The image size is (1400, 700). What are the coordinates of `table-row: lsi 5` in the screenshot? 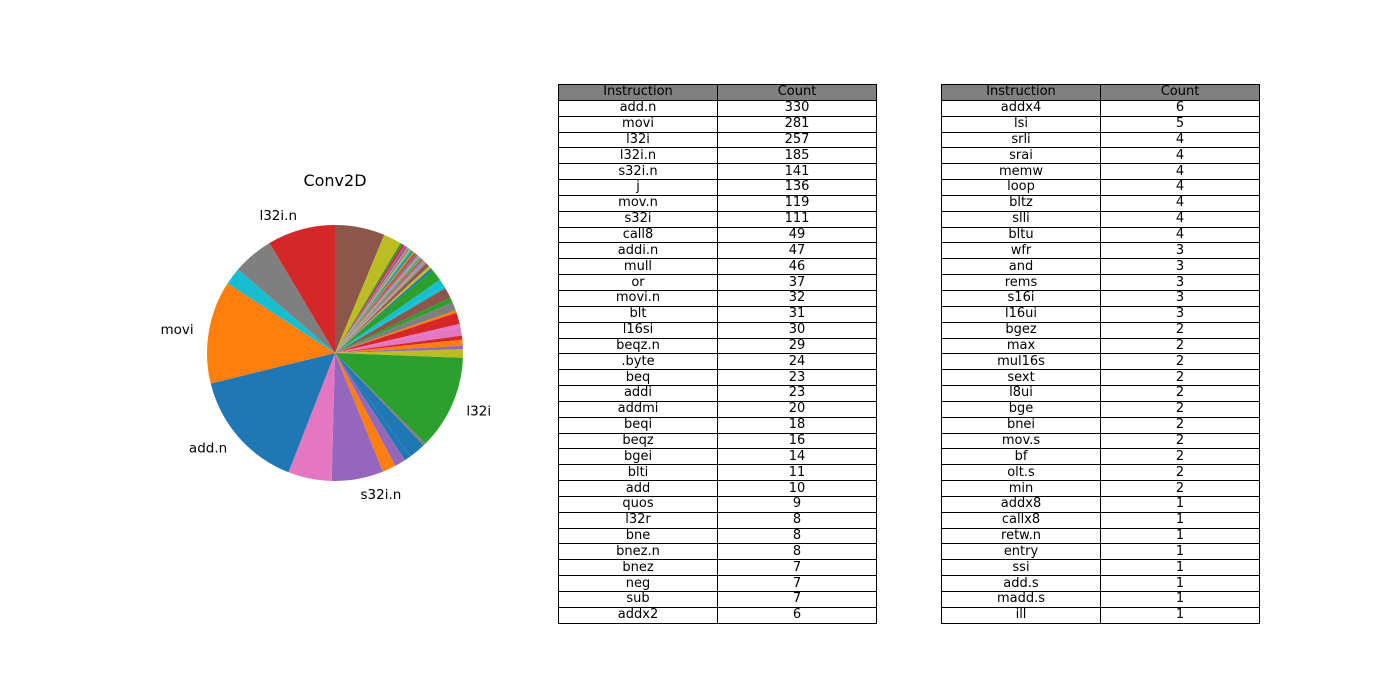 It's located at (1100, 124).